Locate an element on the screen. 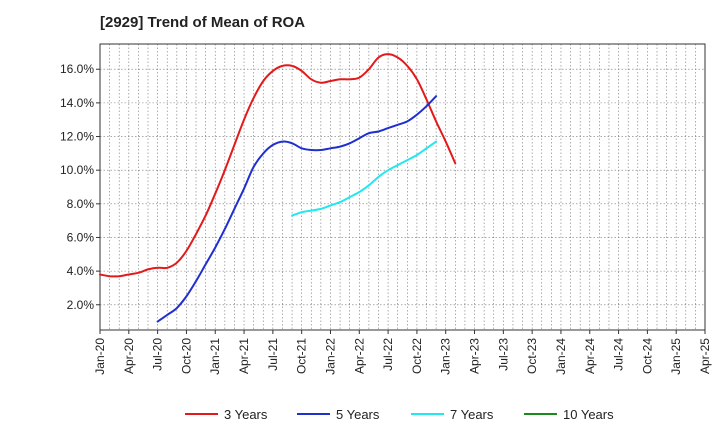 The width and height of the screenshot is (720, 440). x-tick-label: Oct-21 is located at coordinates (302, 356).